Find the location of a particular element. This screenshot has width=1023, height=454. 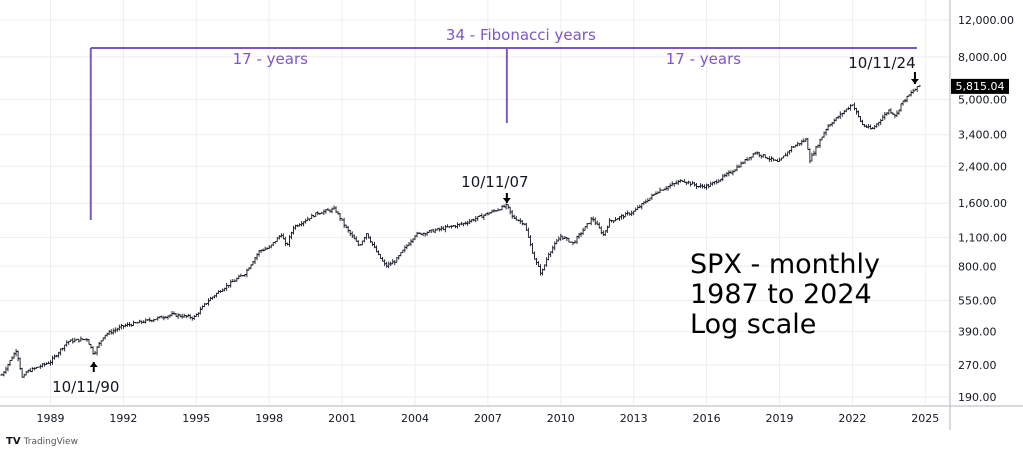

year-tick-label: 2007 is located at coordinates (488, 418).